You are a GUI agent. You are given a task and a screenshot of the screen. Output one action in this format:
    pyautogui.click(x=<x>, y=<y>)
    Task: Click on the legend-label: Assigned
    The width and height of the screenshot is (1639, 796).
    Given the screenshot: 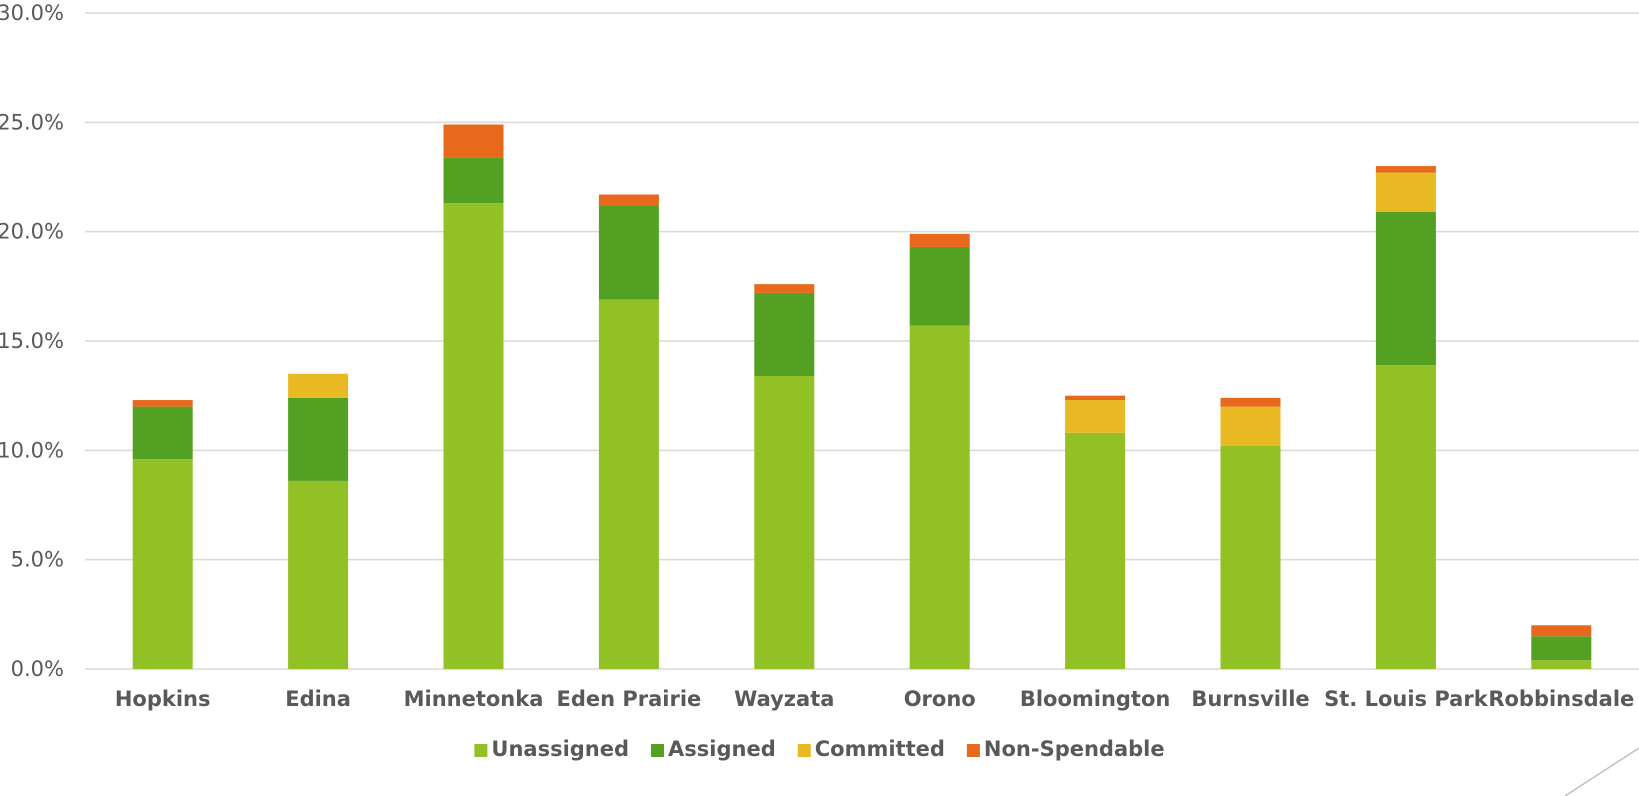 What is the action you would take?
    pyautogui.click(x=722, y=749)
    